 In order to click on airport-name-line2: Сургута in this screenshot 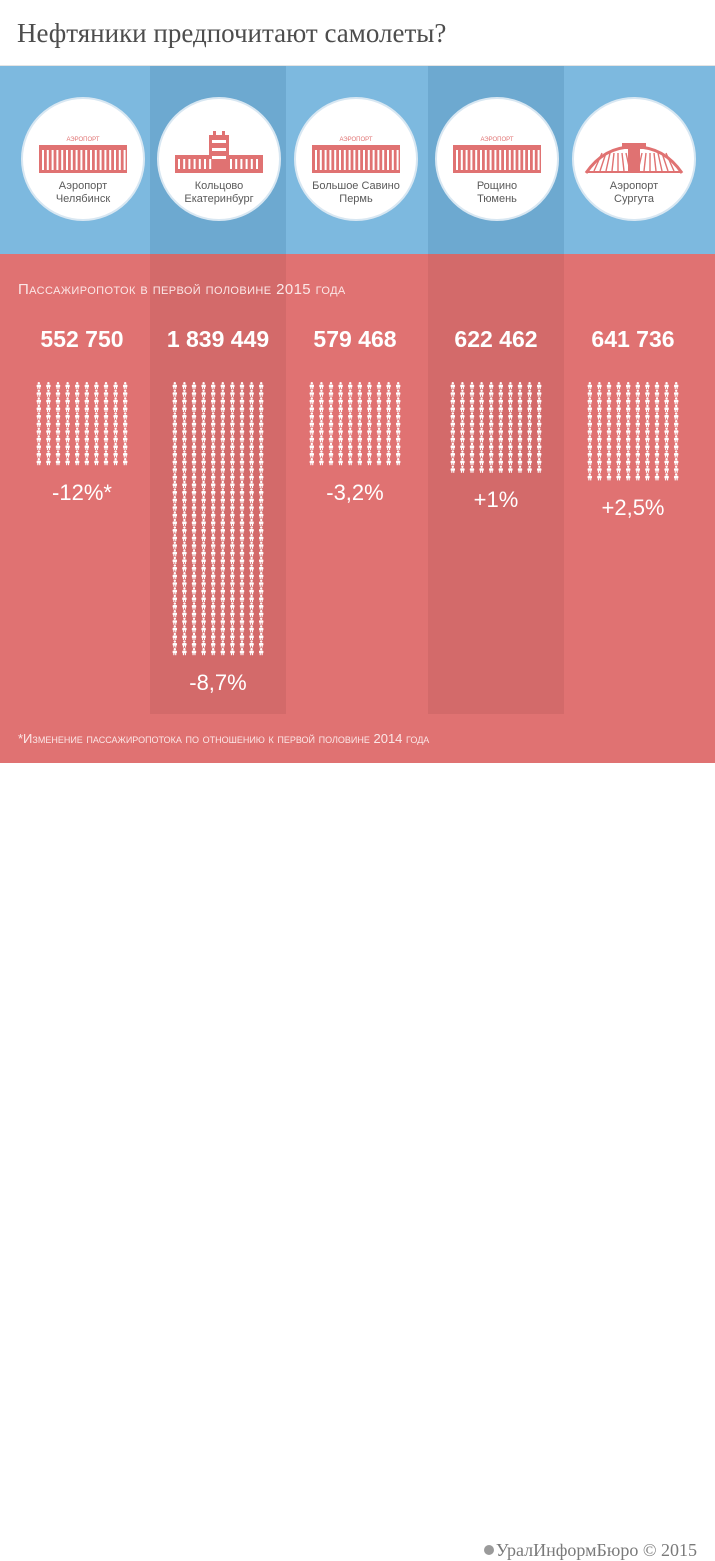, I will do `click(634, 199)`.